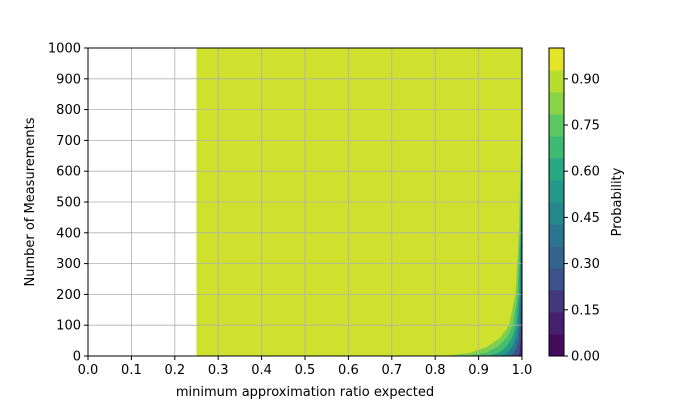 The image size is (700, 400). I want to click on x-tick-label: 0.1, so click(131, 370).